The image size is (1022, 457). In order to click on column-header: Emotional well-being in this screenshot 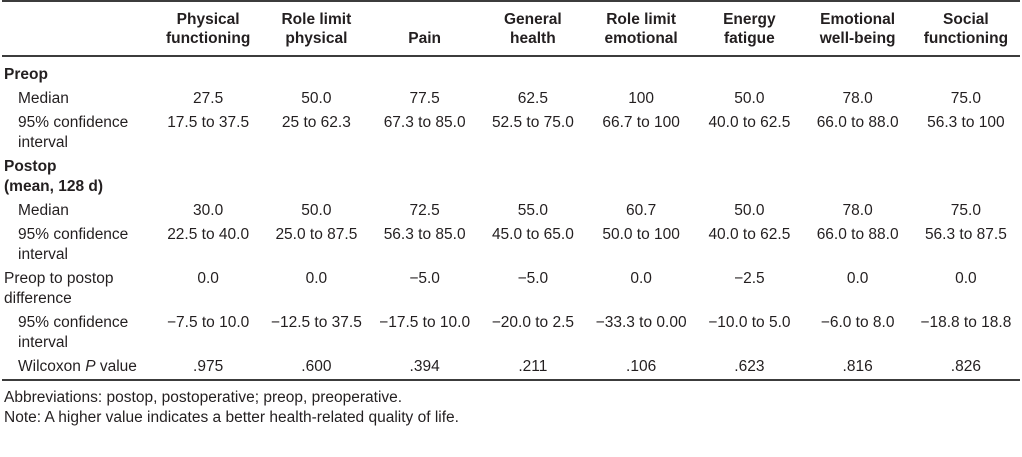, I will do `click(857, 29)`.